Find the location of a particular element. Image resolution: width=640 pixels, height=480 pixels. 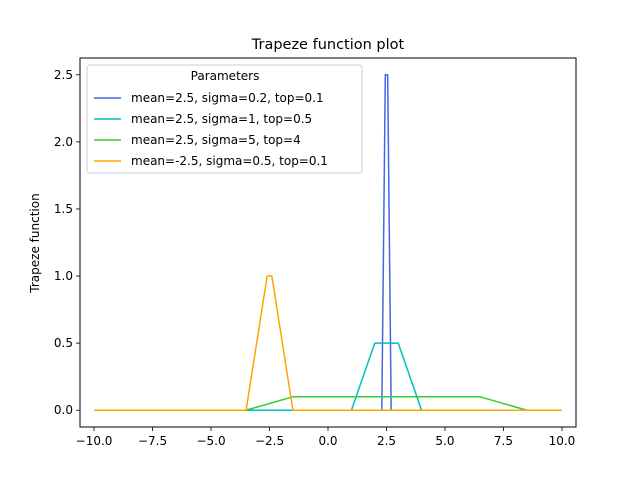

x-tick-label: 2.5 is located at coordinates (386, 441).